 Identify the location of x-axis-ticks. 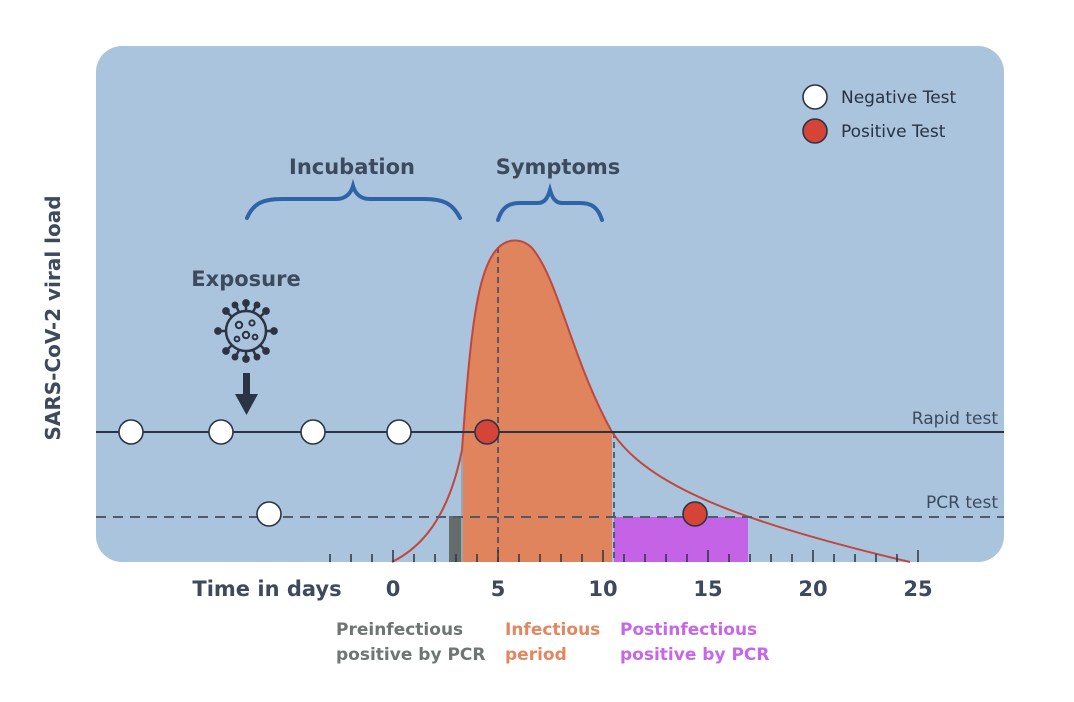
(624, 556).